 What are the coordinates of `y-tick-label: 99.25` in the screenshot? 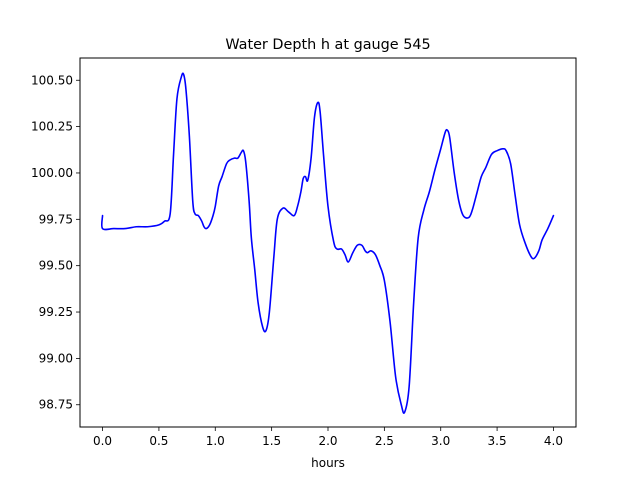 It's located at (56, 312).